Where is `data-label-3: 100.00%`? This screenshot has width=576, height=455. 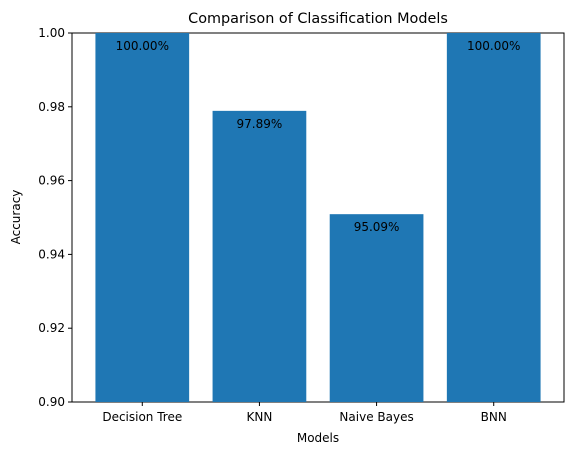 data-label-3: 100.00% is located at coordinates (493, 46).